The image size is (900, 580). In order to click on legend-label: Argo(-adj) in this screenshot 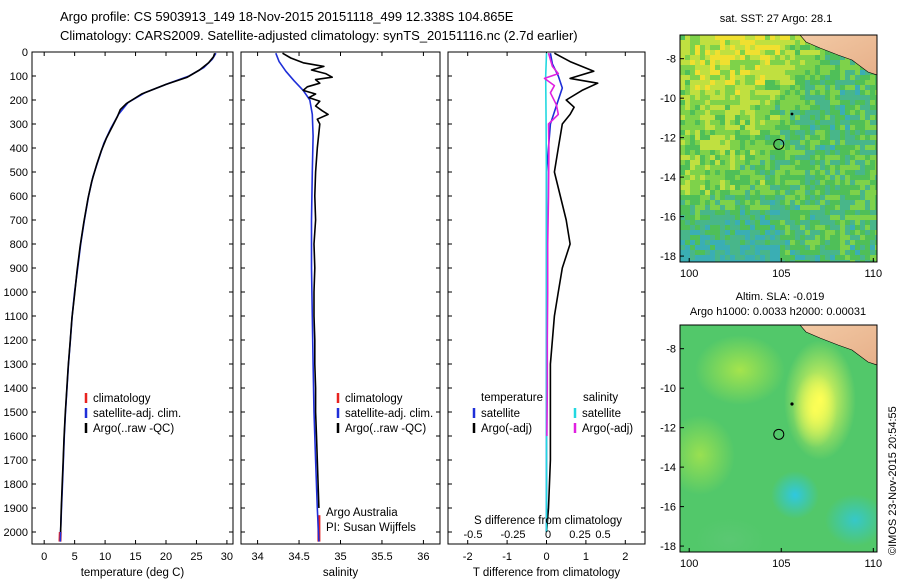, I will do `click(506, 429)`.